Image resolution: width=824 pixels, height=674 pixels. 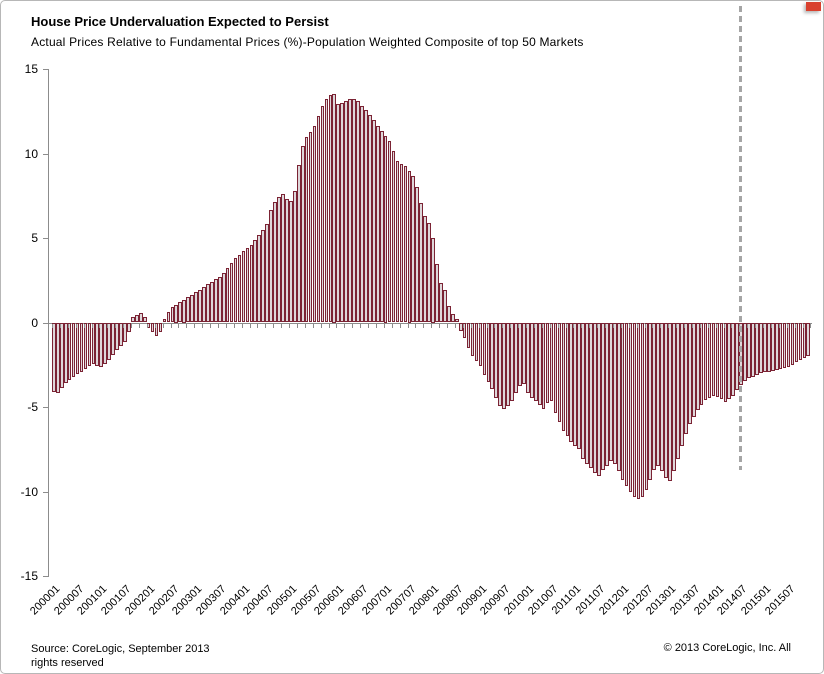 I want to click on window-corner-red-fragment, so click(x=813, y=6).